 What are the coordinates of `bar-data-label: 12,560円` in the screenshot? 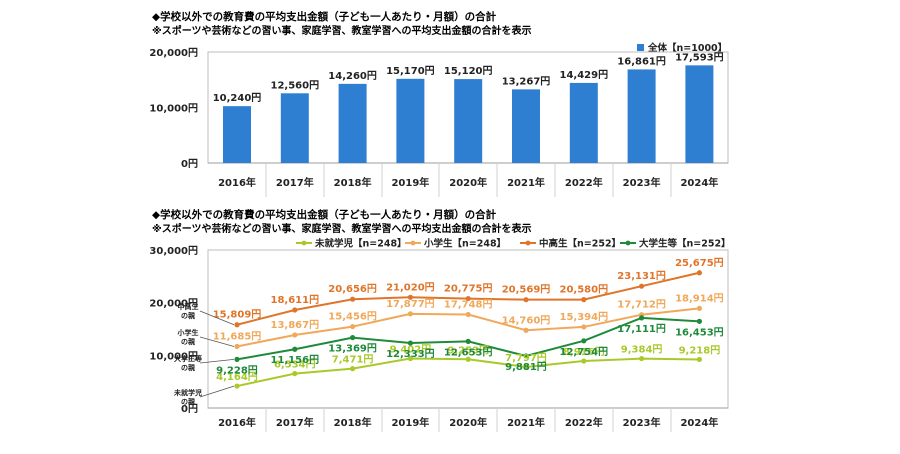 It's located at (295, 85).